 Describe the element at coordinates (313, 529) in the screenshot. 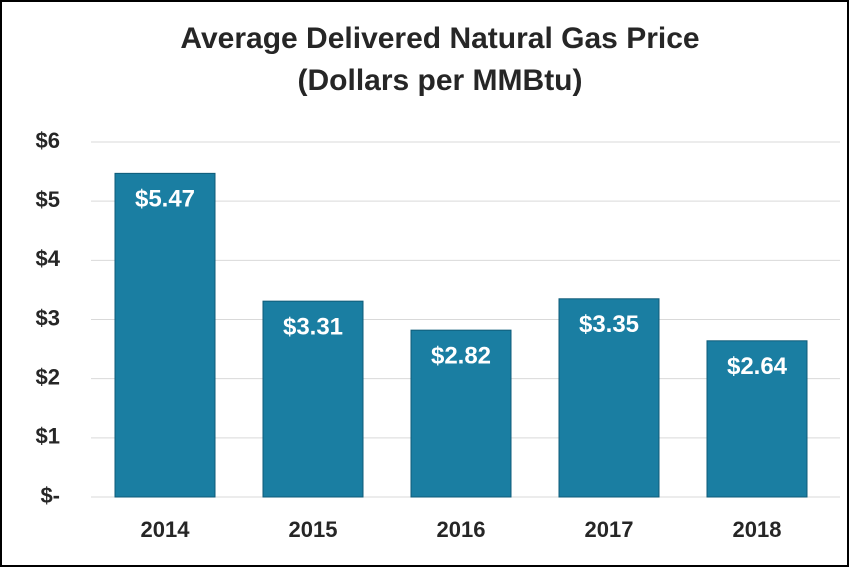

I see `x-tick-label: 2015` at that location.